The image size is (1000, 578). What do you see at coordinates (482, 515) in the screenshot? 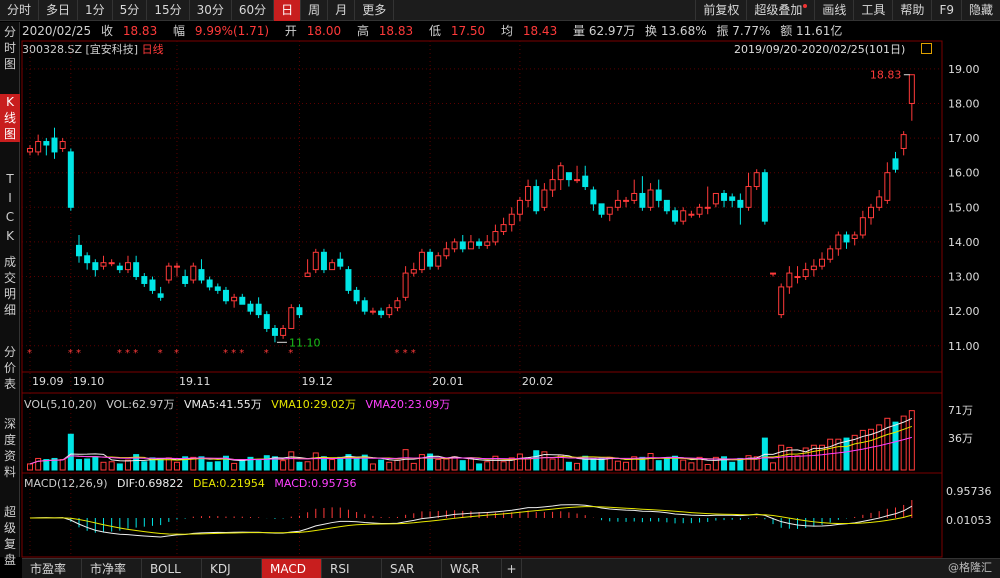
I see `macd-panel-border` at bounding box center [482, 515].